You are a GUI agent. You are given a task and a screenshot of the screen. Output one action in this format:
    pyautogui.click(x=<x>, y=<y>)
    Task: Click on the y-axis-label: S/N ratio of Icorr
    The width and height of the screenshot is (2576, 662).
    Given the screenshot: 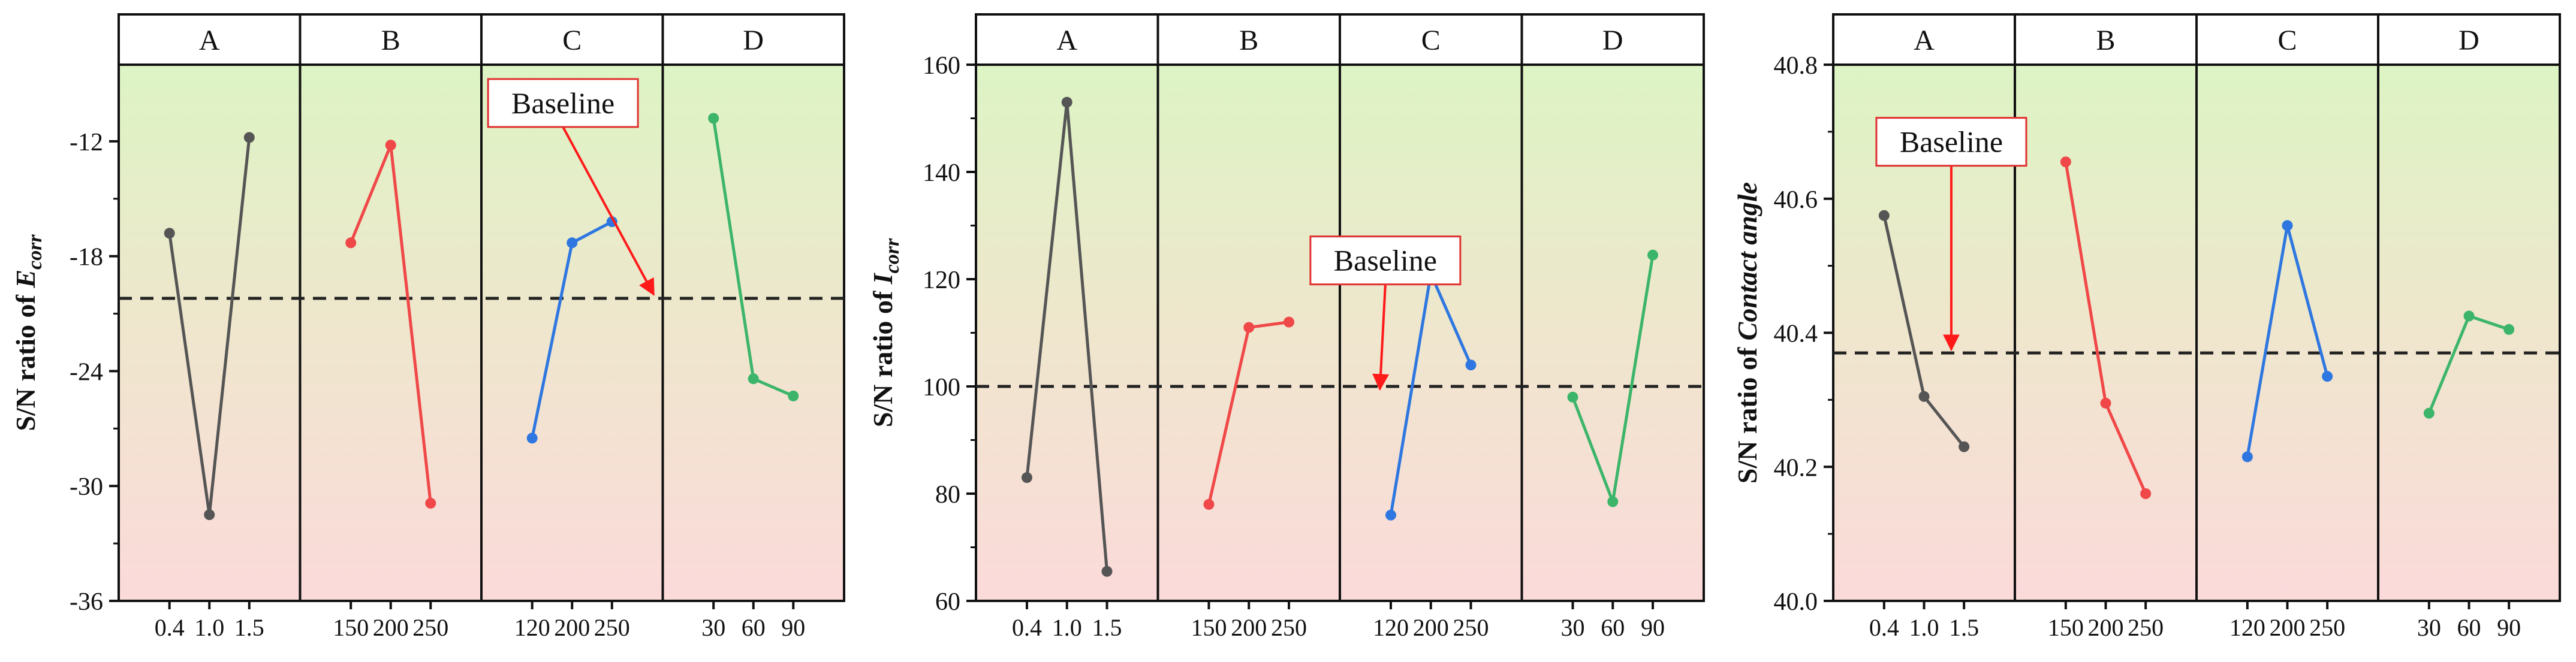 What is the action you would take?
    pyautogui.click(x=885, y=332)
    